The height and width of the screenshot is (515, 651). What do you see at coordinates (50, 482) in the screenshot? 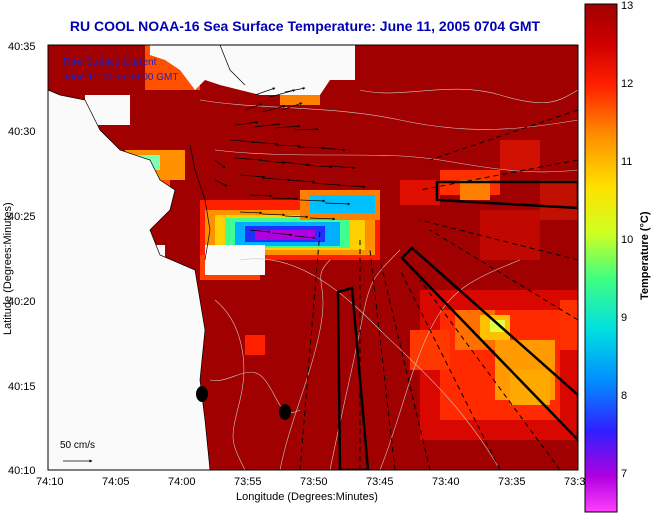
I see `x-tick: 74:10` at bounding box center [50, 482].